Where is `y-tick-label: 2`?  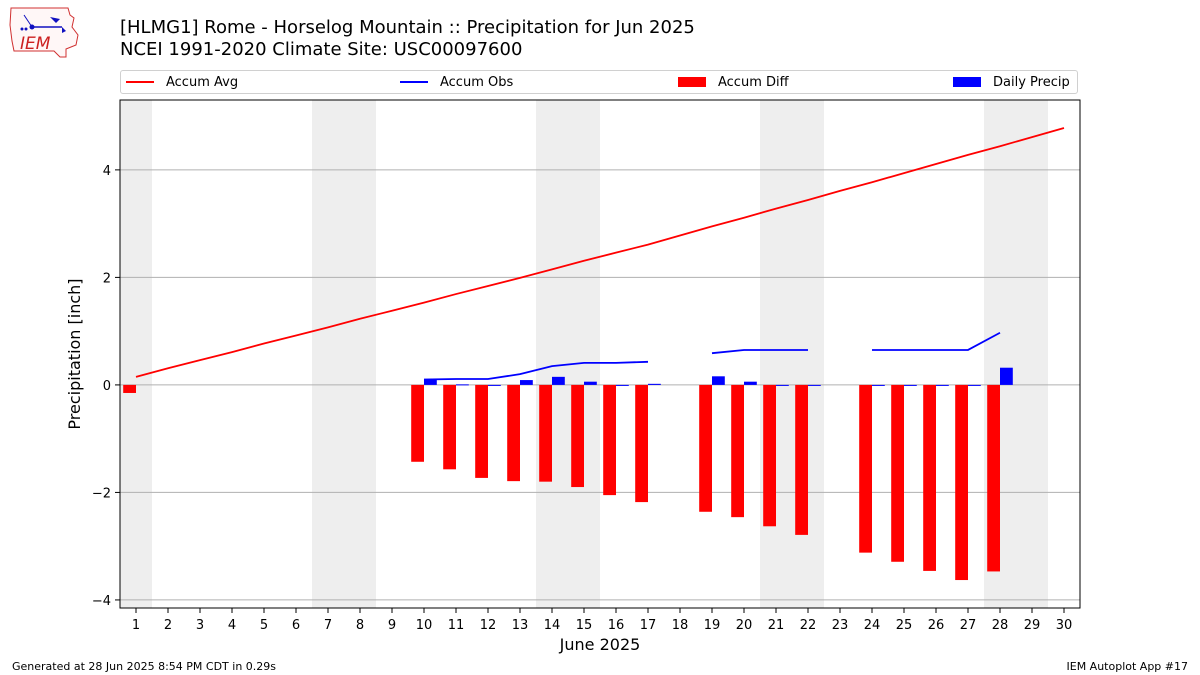 y-tick-label: 2 is located at coordinates (107, 278).